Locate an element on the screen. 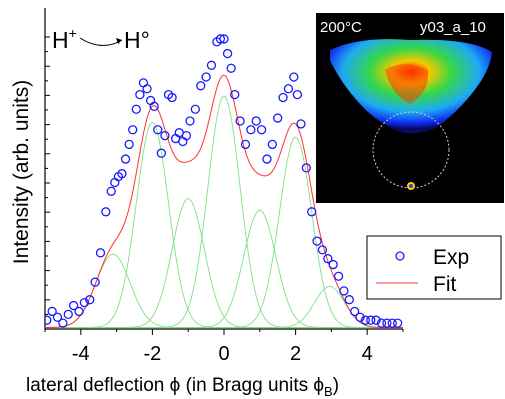 Image resolution: width=505 pixels, height=399 pixels. y-axis-label: Intensity (arb. units) is located at coordinates (21, 172).